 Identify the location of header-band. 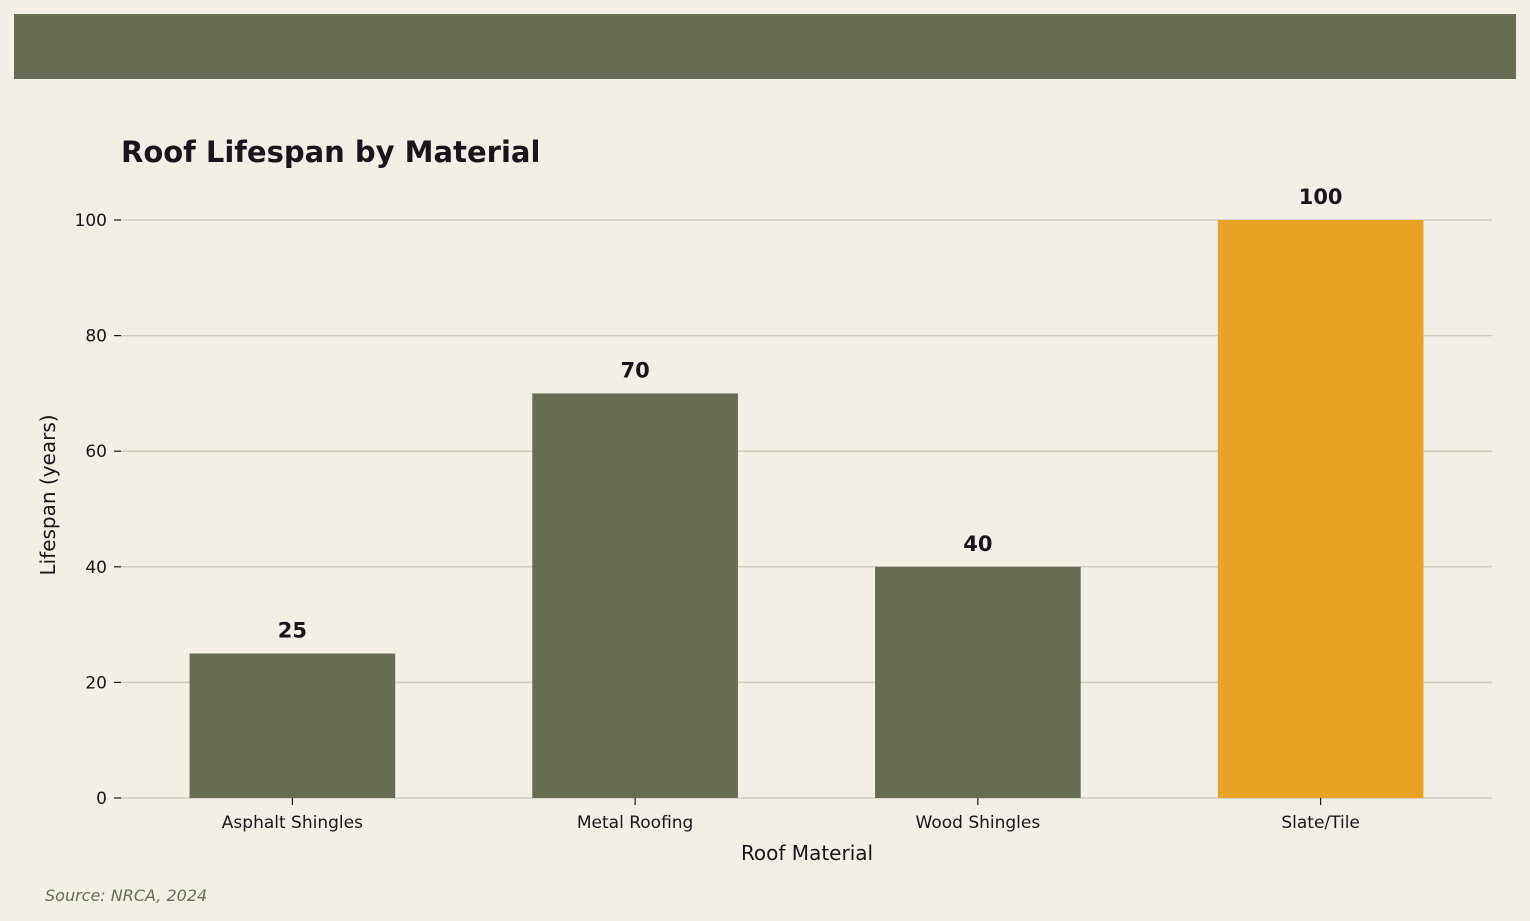
(765, 46).